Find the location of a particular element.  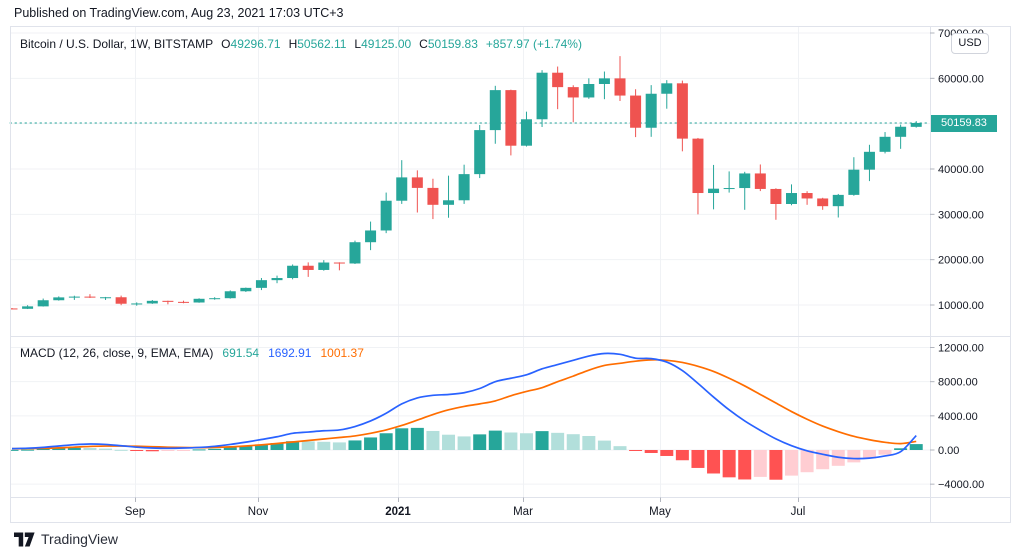

macd-line-value: 1692.91 is located at coordinates (290, 353).